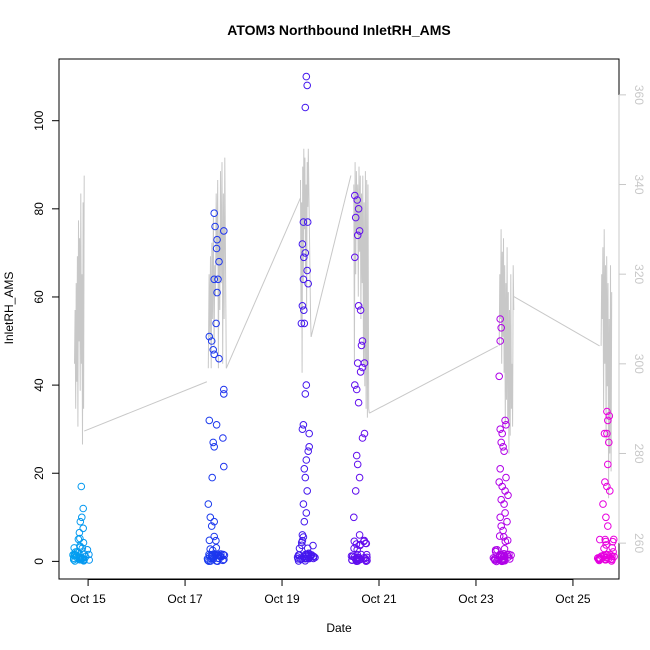 The width and height of the screenshot is (650, 650). Describe the element at coordinates (338, 30) in the screenshot. I see `chart-title: ATOM3 Northbound InletRH_AMS` at that location.